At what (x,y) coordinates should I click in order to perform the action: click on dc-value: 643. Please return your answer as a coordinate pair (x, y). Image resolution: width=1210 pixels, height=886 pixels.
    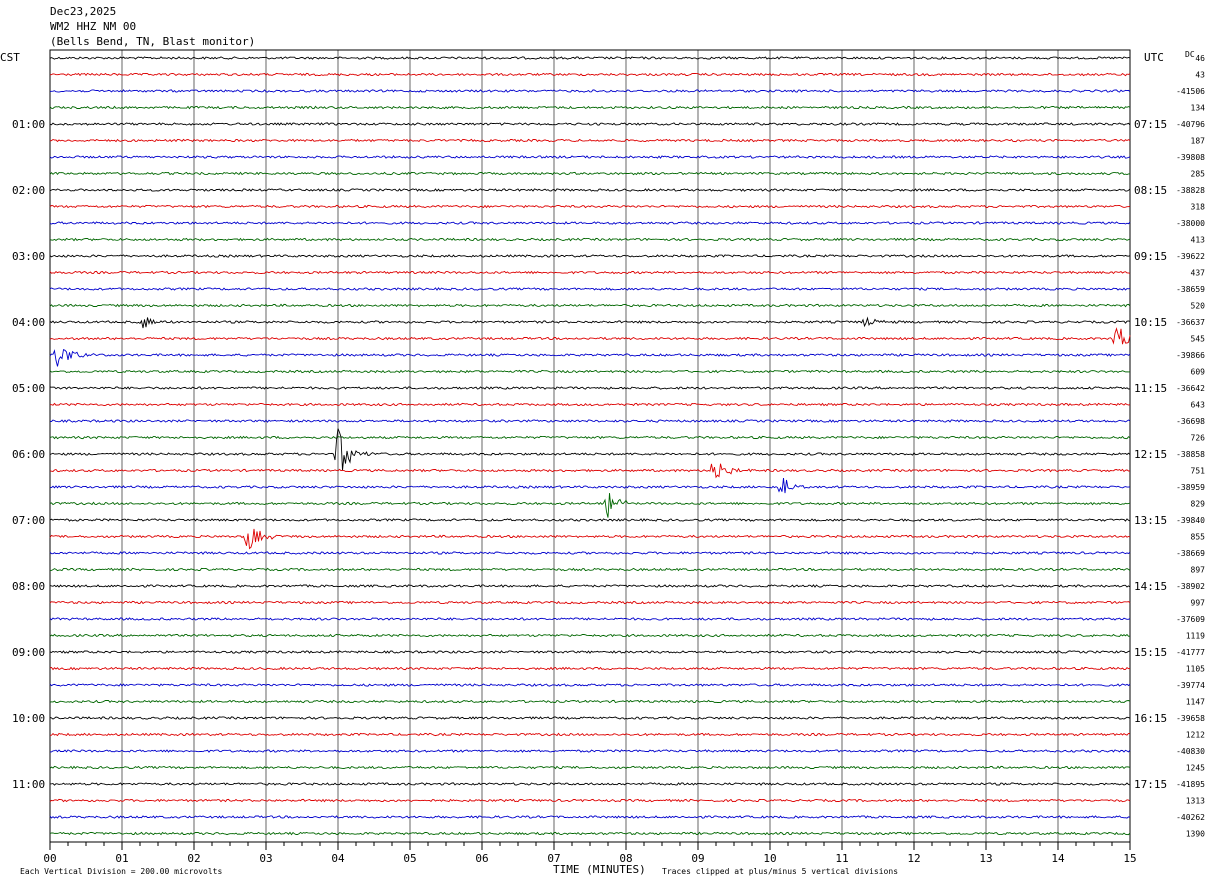
    Looking at the image, I should click on (1198, 405).